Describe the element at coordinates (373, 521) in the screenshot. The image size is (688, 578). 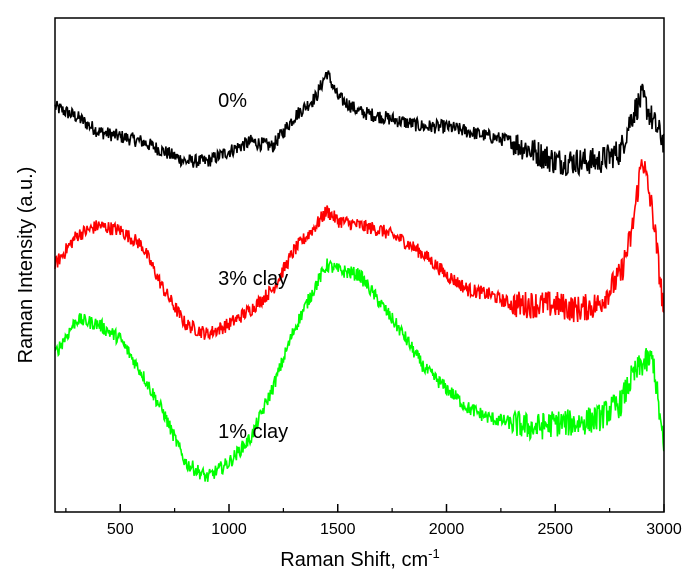
I see `x-axis-ticks: 500 1000 1500 2000 2500 3000` at that location.